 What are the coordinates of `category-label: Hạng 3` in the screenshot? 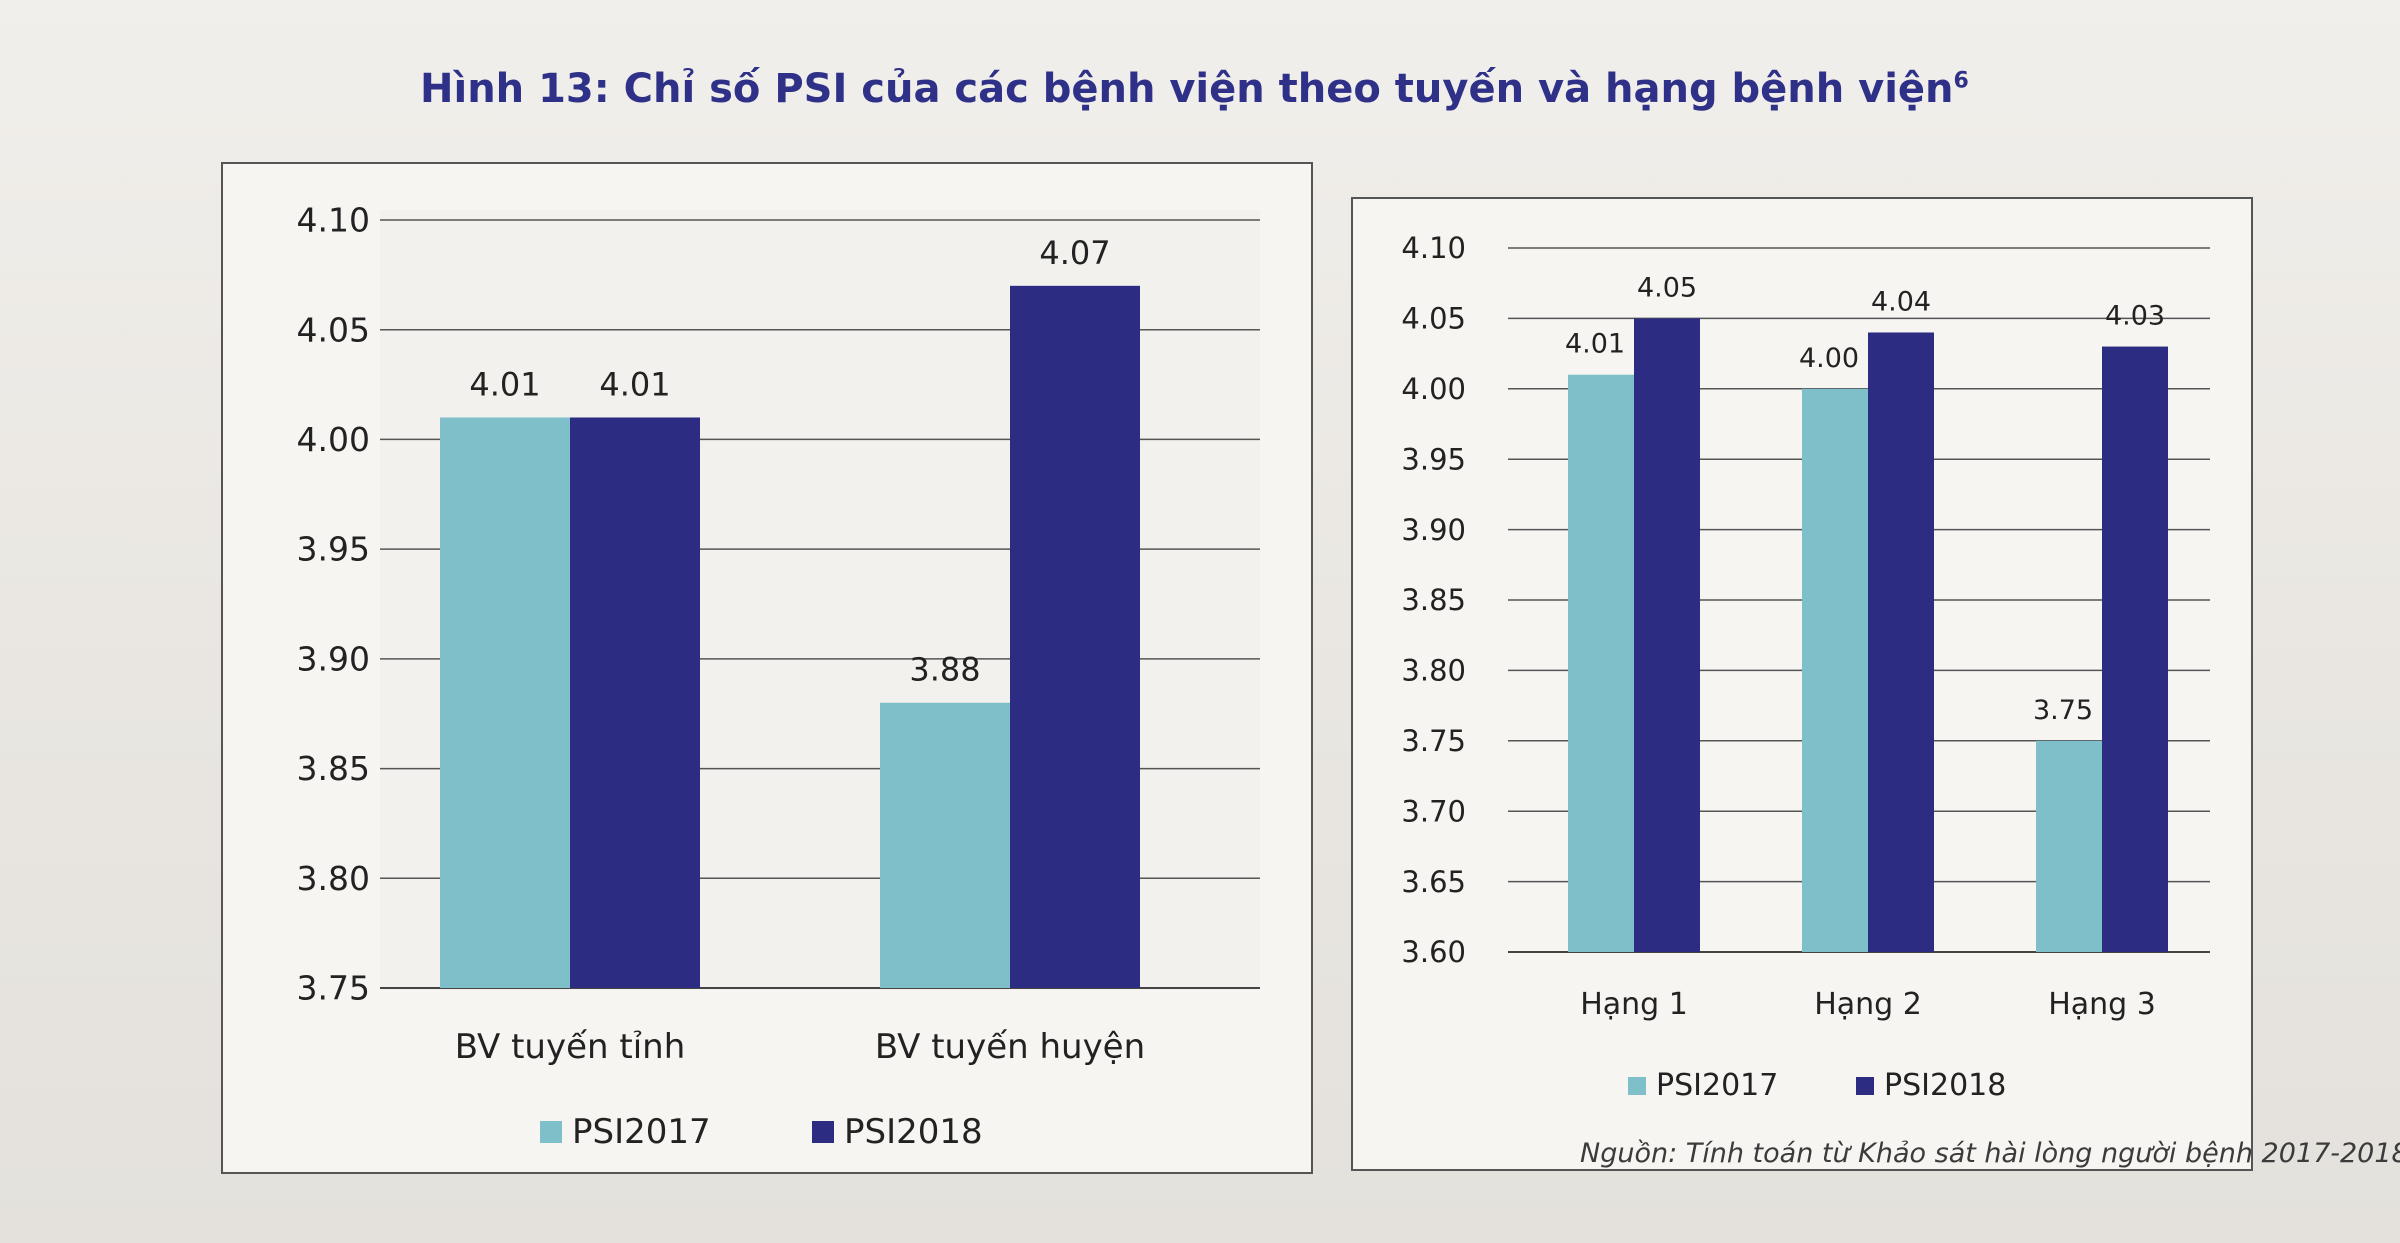 It's located at (2102, 1004).